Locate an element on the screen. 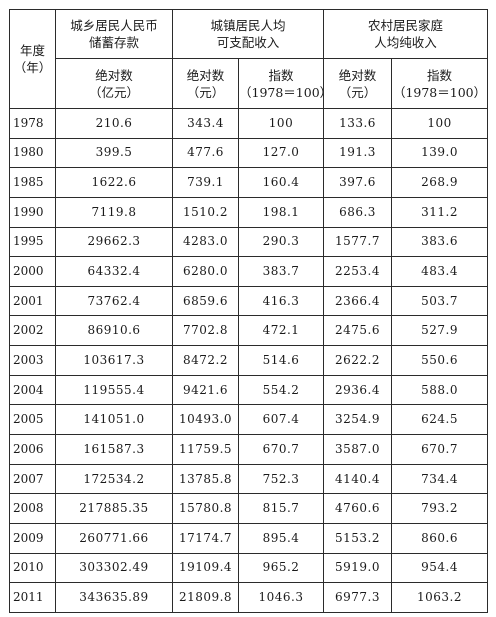 The width and height of the screenshot is (496, 617). year-cell: 2006 is located at coordinates (32, 449).